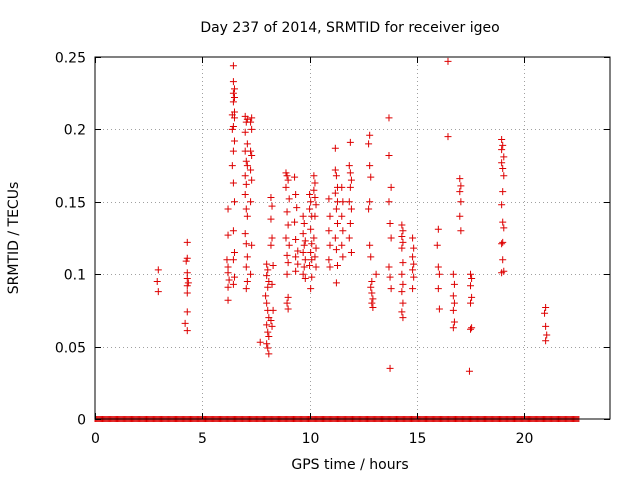  What do you see at coordinates (349, 465) in the screenshot?
I see `x-axis-label: GPS time / hours` at bounding box center [349, 465].